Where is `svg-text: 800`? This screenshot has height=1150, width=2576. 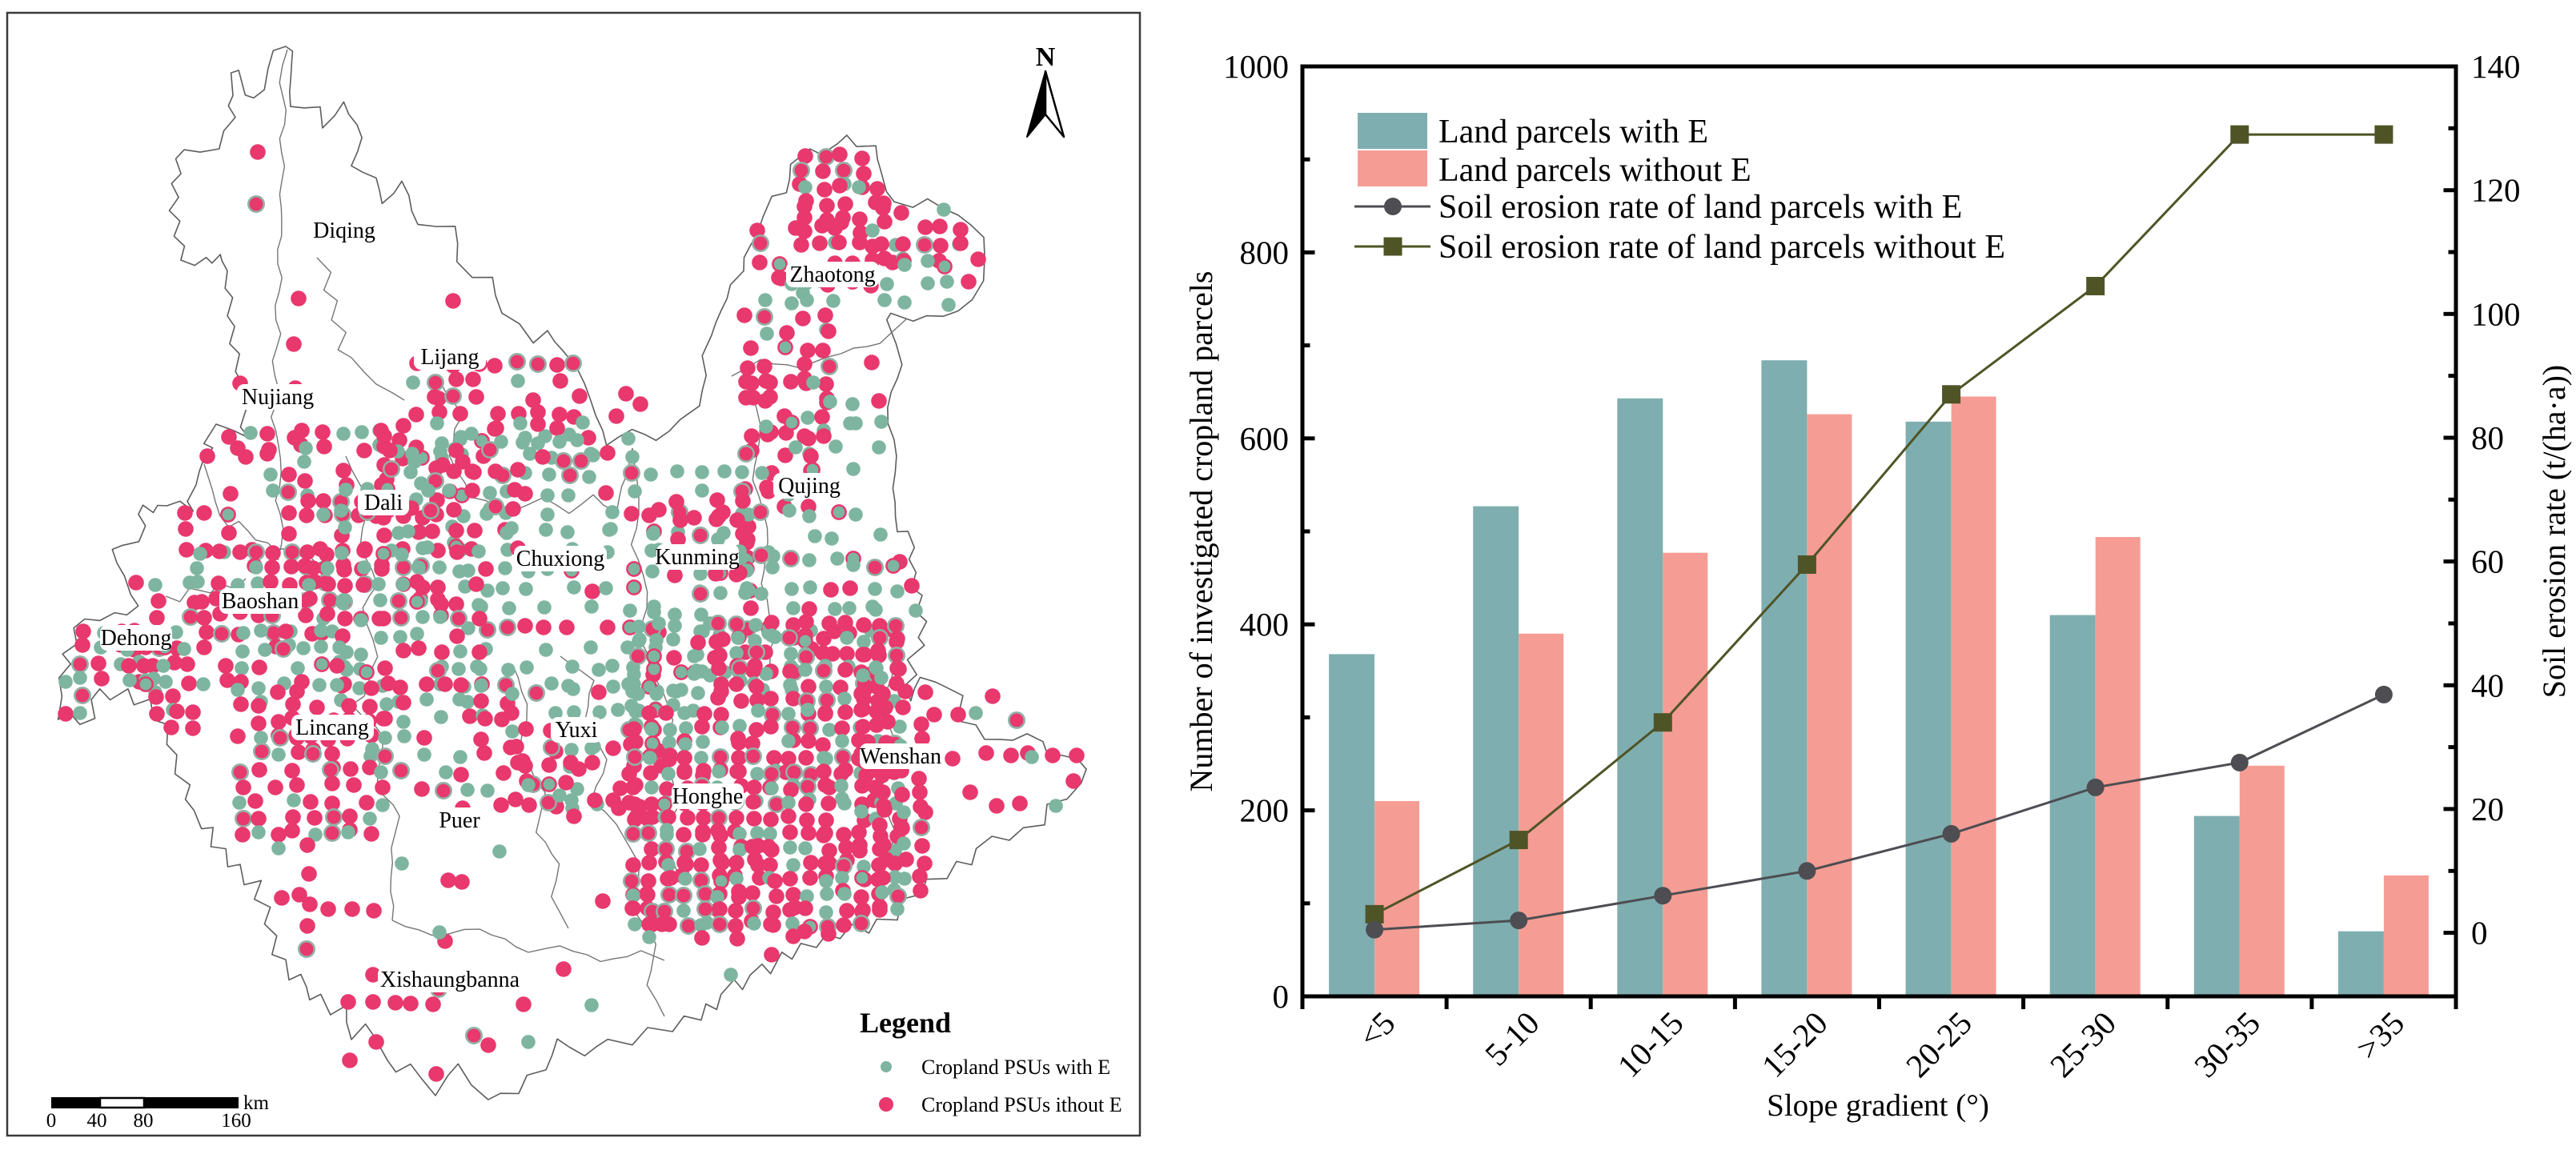
svg-text: 800 is located at coordinates (1265, 252).